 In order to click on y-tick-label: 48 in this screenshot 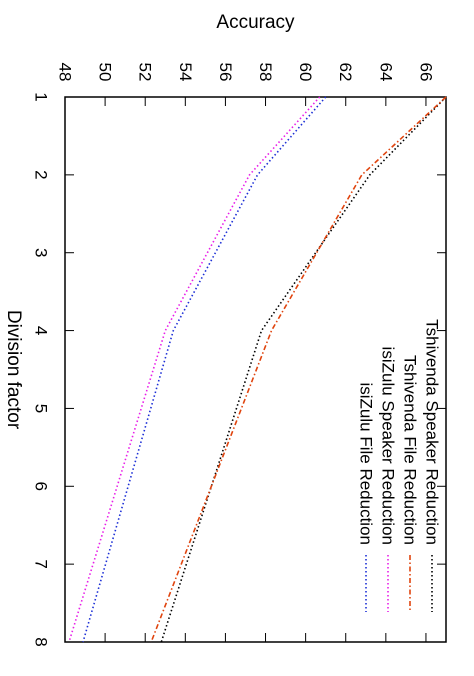, I will do `click(65, 72)`.